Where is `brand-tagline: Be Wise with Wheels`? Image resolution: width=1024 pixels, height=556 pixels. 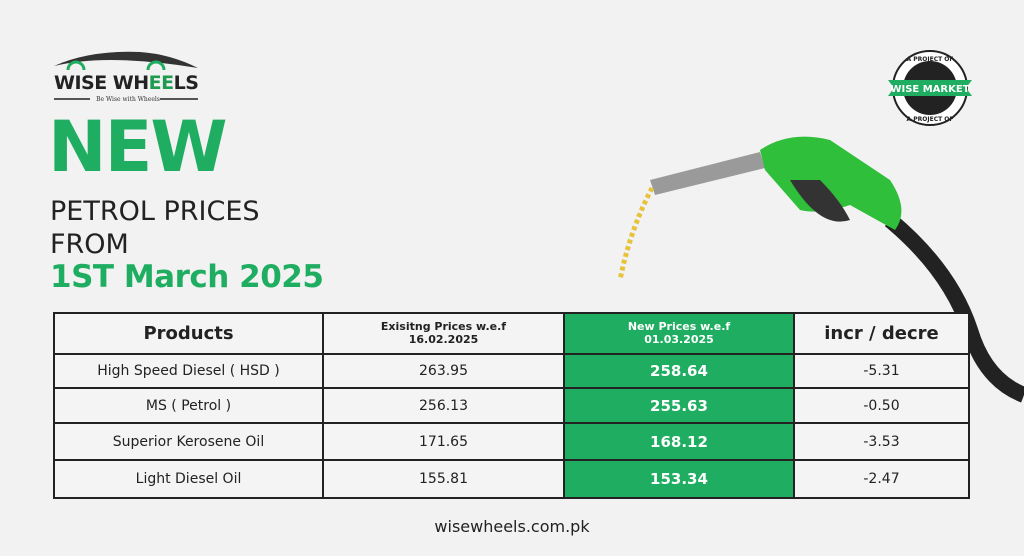
brand-tagline: Be Wise with Wheels is located at coordinates (128, 99).